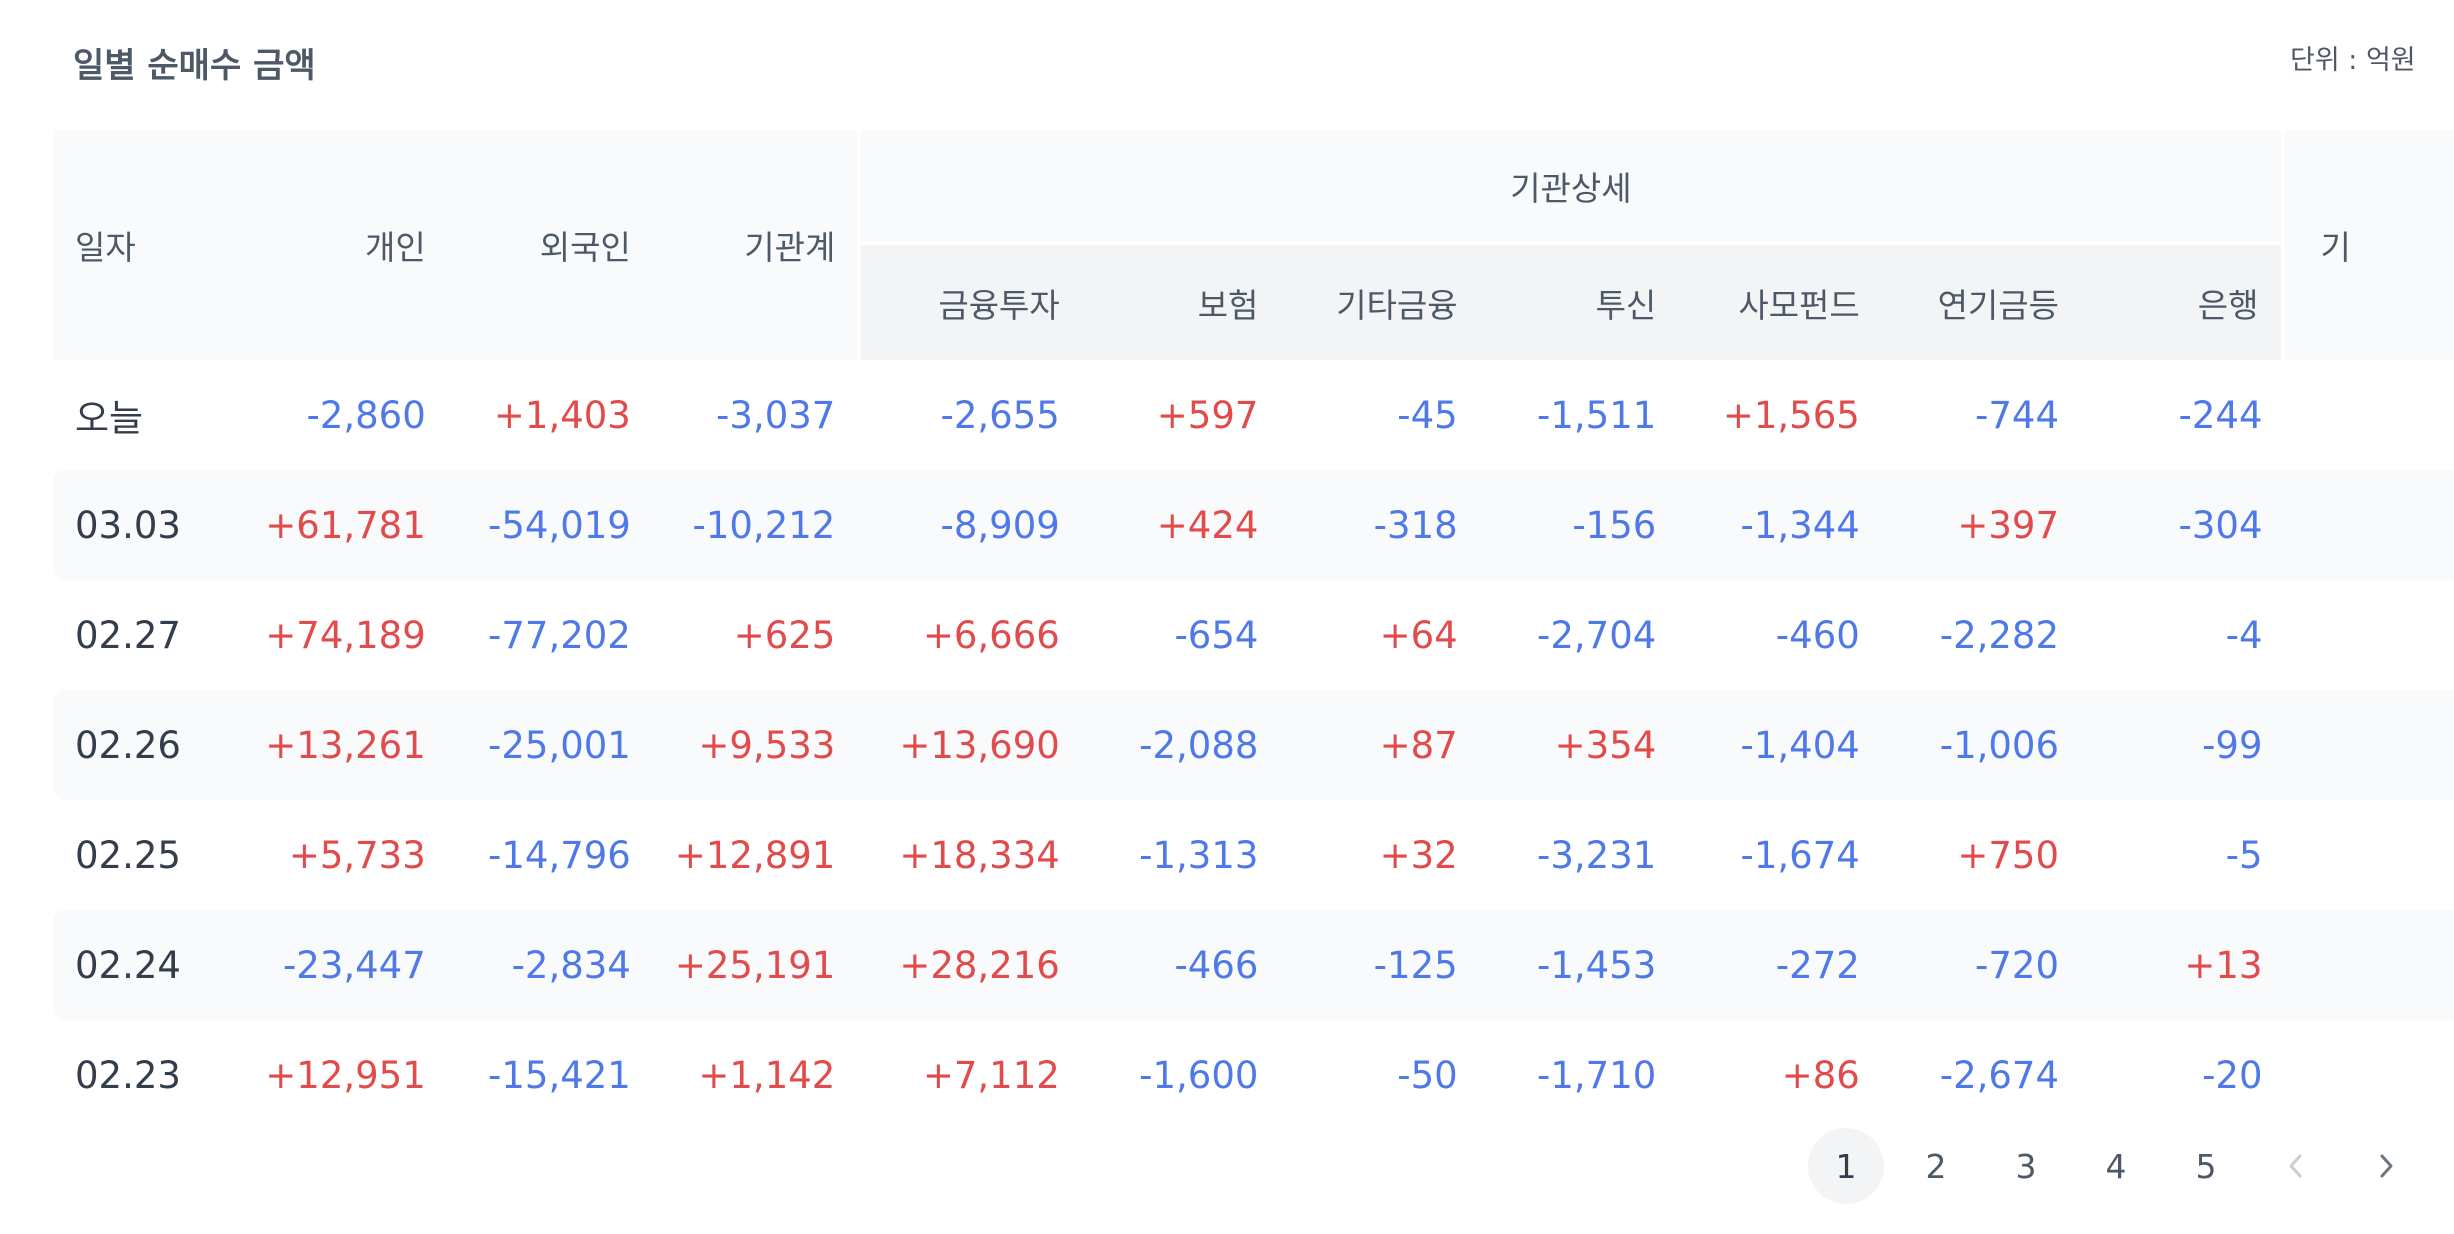 The image size is (2454, 1234). I want to click on cell-financial-investment: +18,334, so click(979, 855).